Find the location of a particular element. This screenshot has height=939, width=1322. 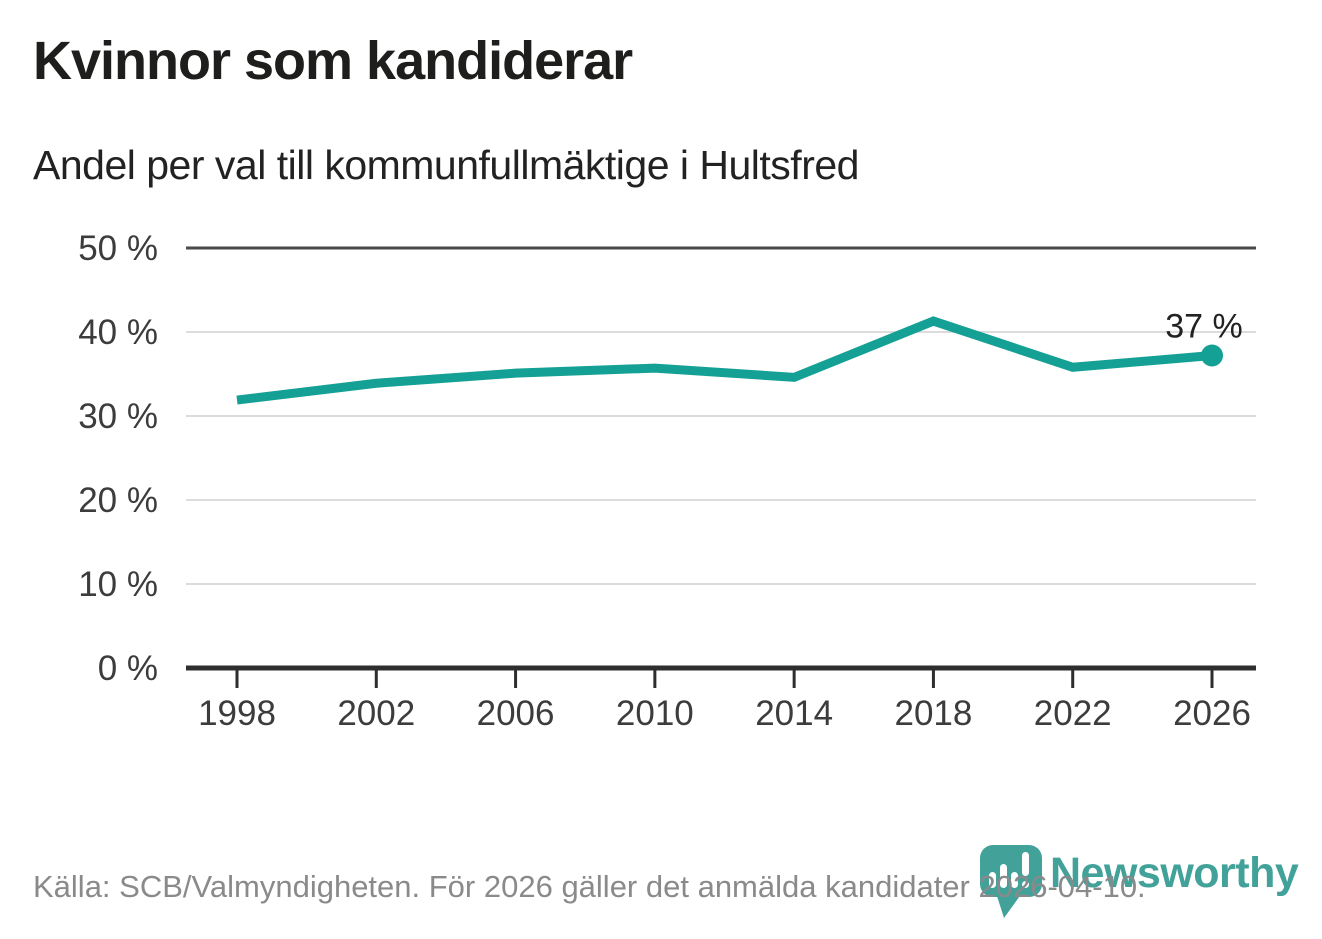

y-axis-label-0: 0 % is located at coordinates (128, 668).